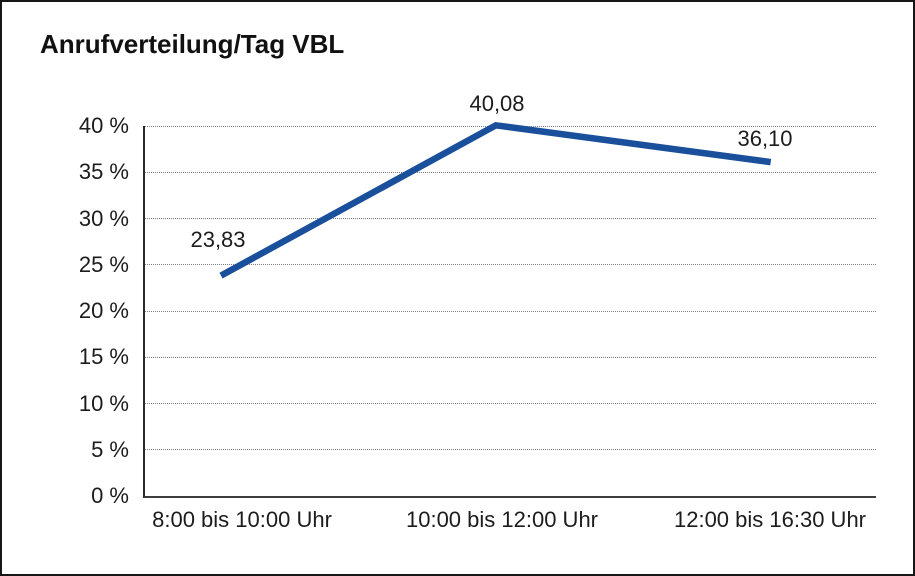 Image resolution: width=915 pixels, height=576 pixels. What do you see at coordinates (103, 125) in the screenshot?
I see `y-axis-tick-label: 40 %` at bounding box center [103, 125].